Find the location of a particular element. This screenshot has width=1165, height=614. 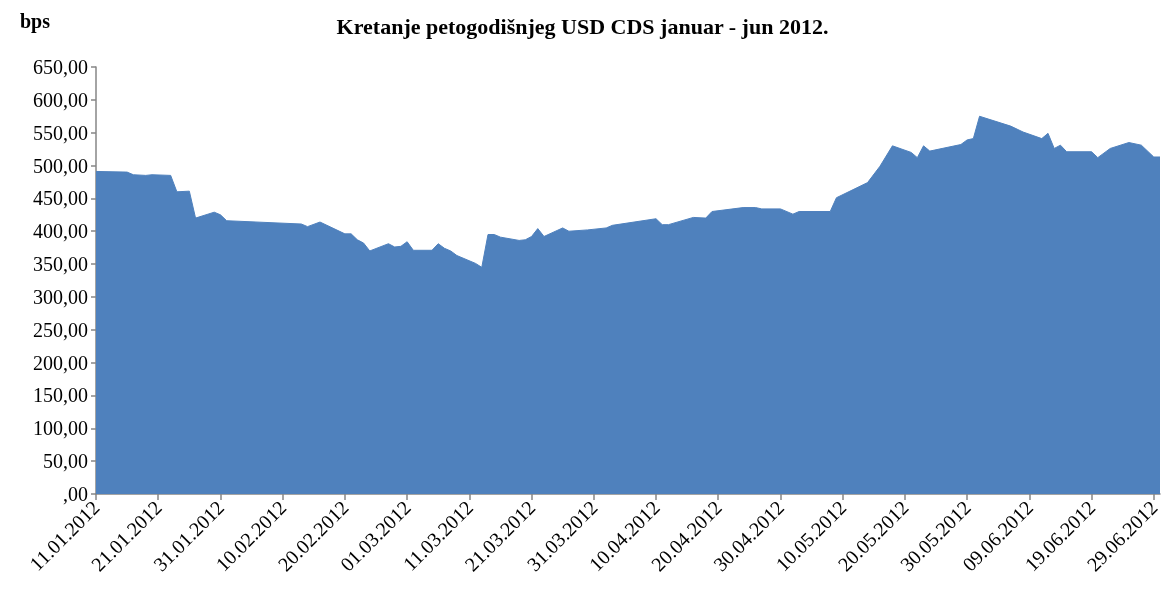

y-tick-label: 400,00 is located at coordinates (60, 231).